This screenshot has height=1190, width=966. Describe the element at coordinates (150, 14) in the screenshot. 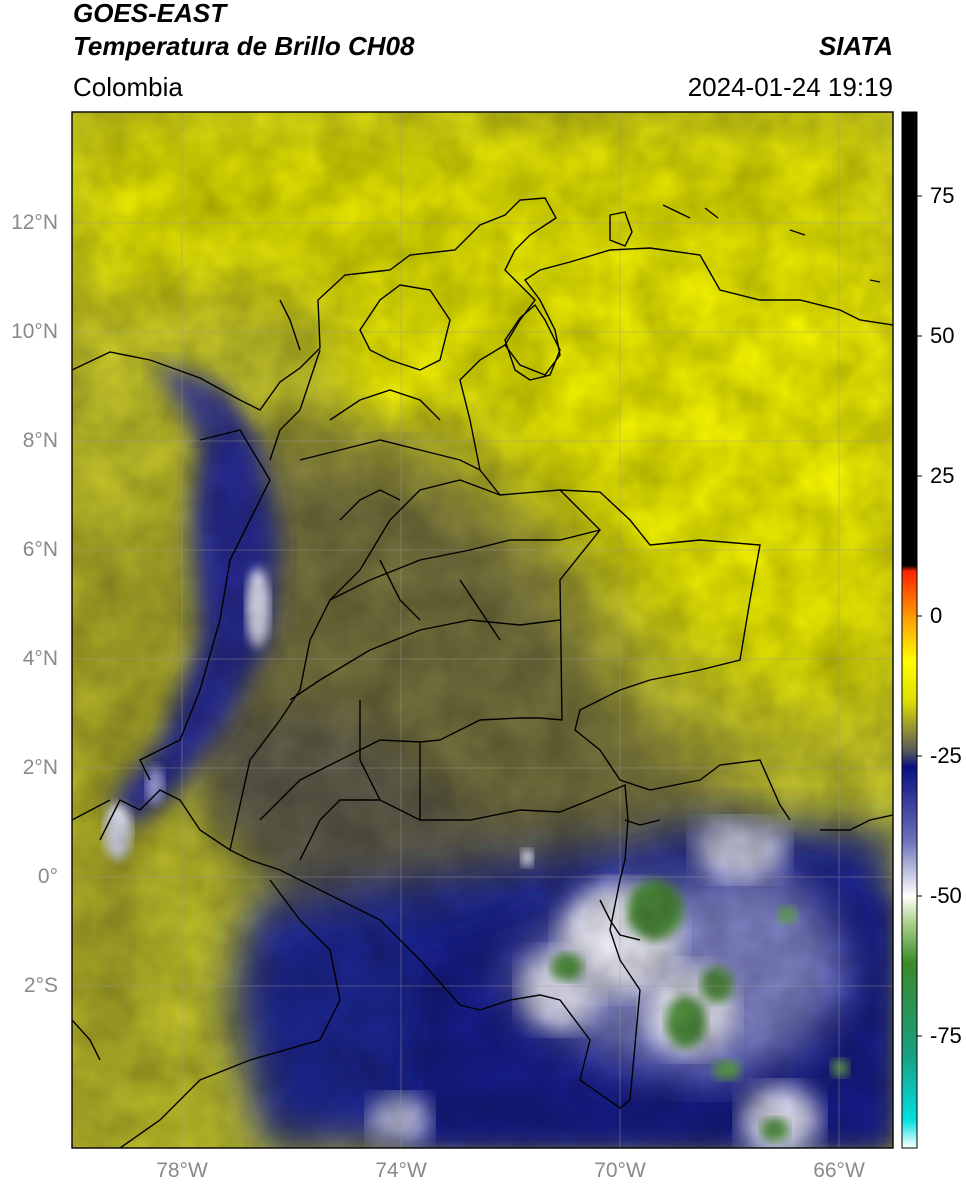

I see `satellite-title: GOES-EAST` at that location.